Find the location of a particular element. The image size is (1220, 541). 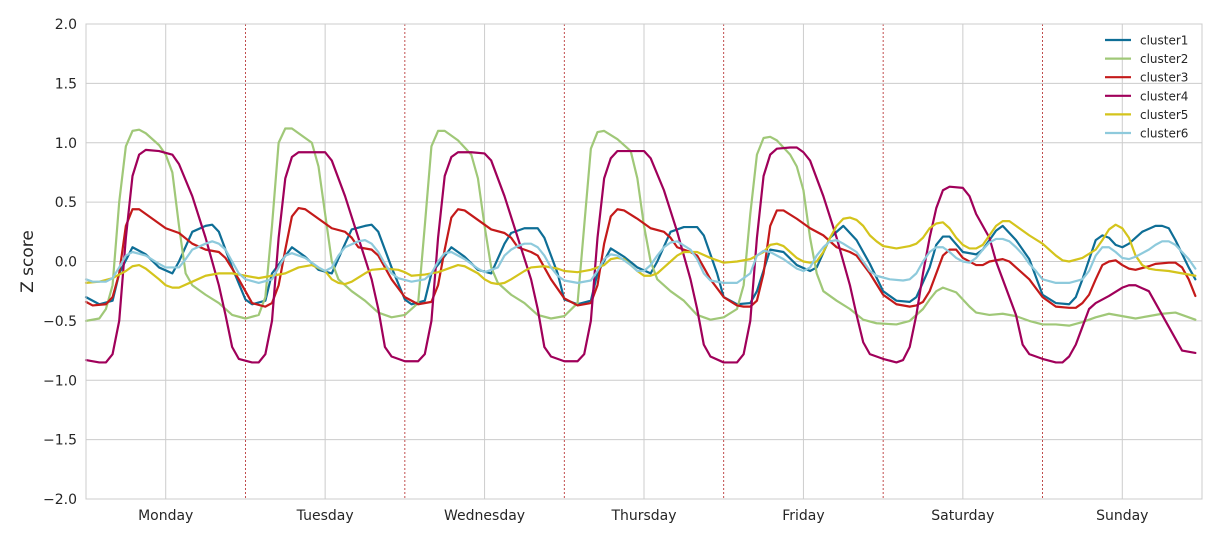

x-tick-label: Saturday is located at coordinates (962, 516).